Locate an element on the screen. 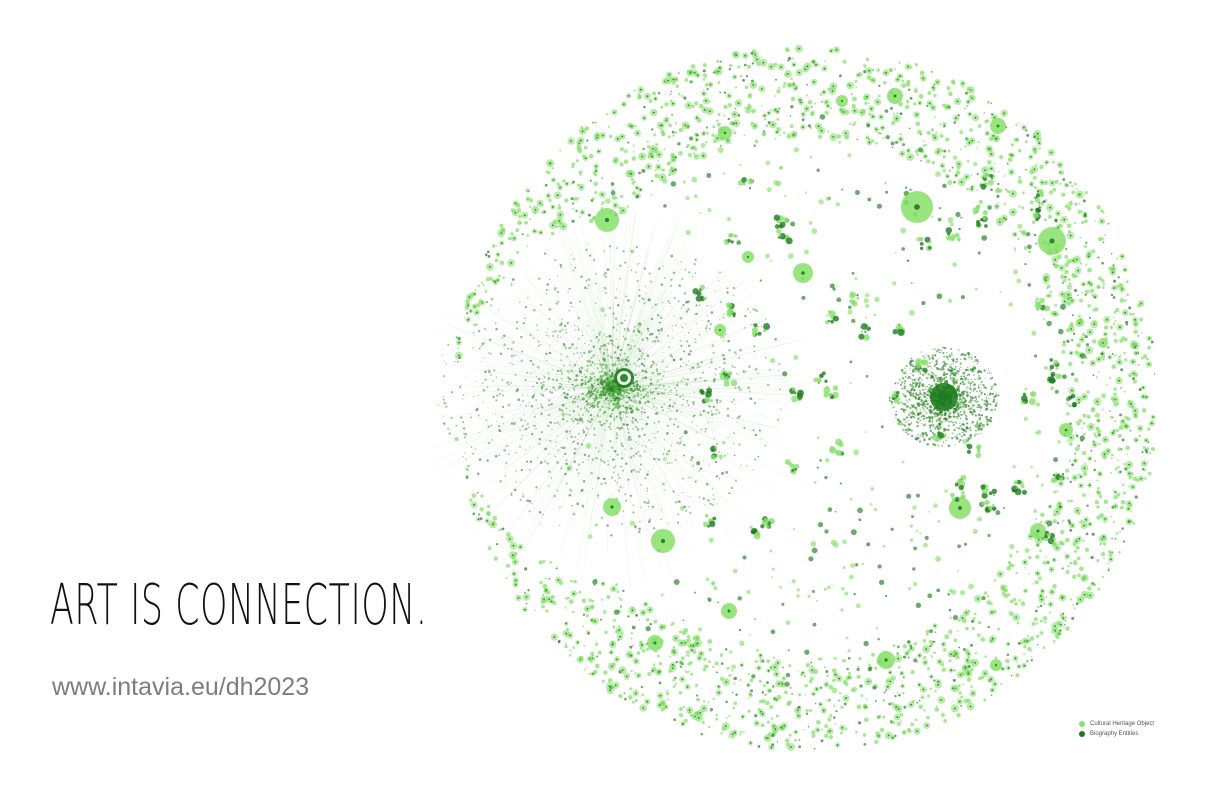  legend-item-cultural-heritage: Cultural Heritage Object is located at coordinates (1116, 724).